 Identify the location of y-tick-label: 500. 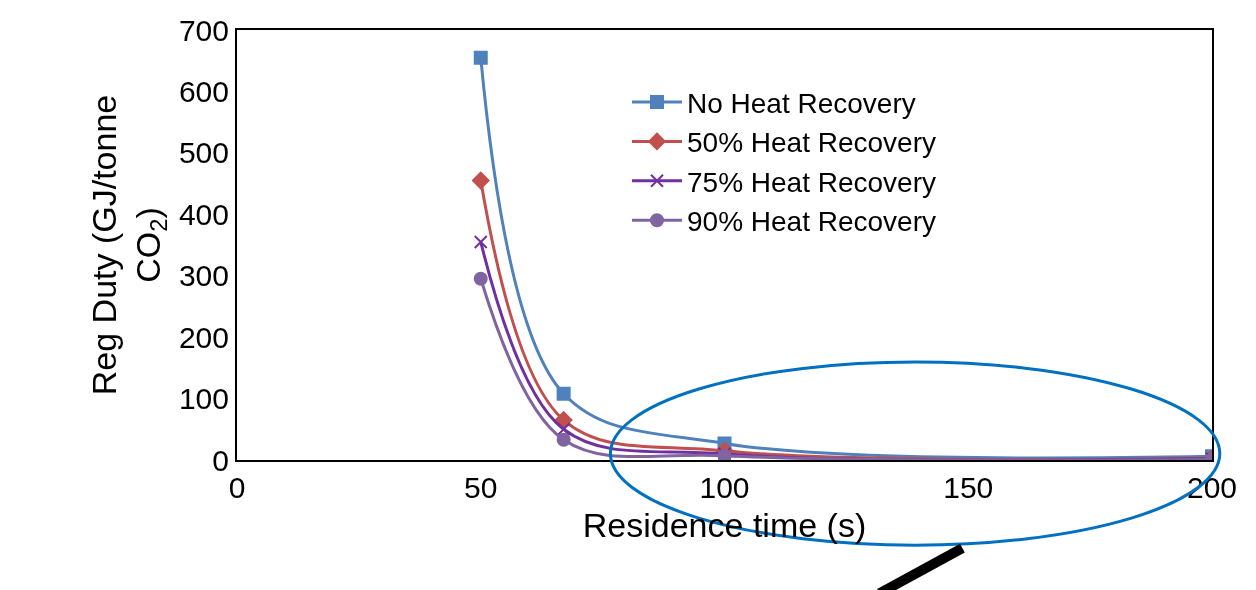
(203, 153).